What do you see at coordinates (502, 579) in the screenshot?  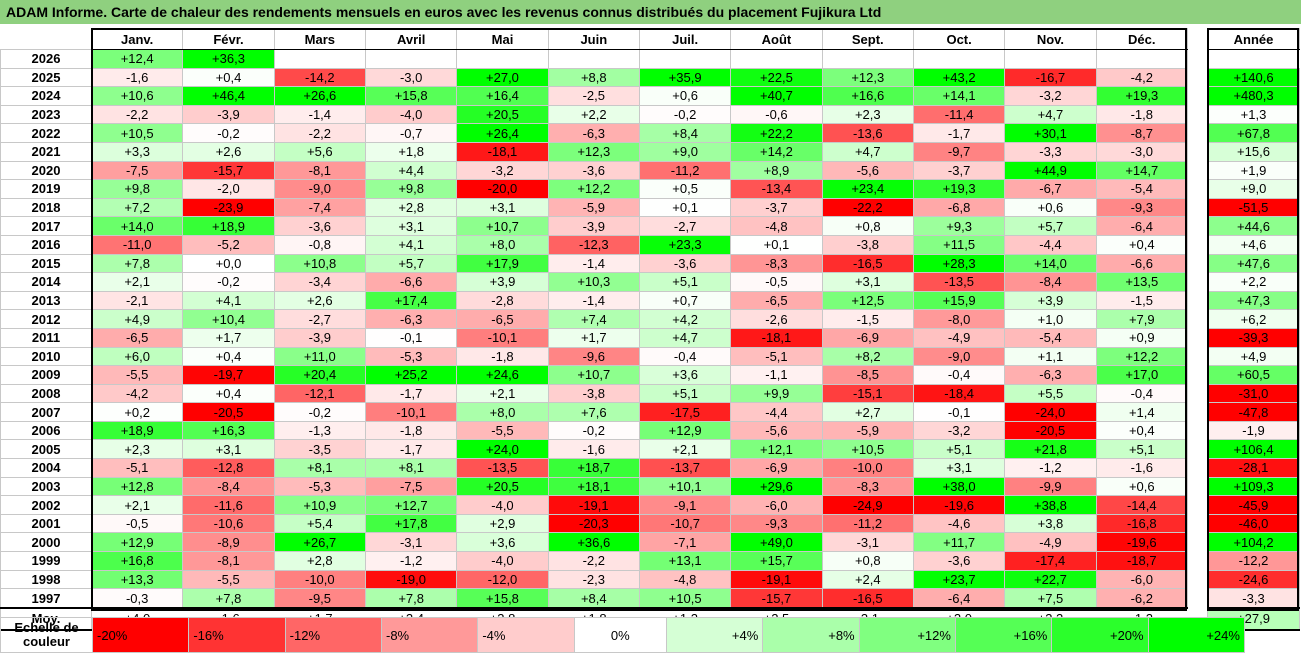 I see `heatmap-cell: -12,0` at bounding box center [502, 579].